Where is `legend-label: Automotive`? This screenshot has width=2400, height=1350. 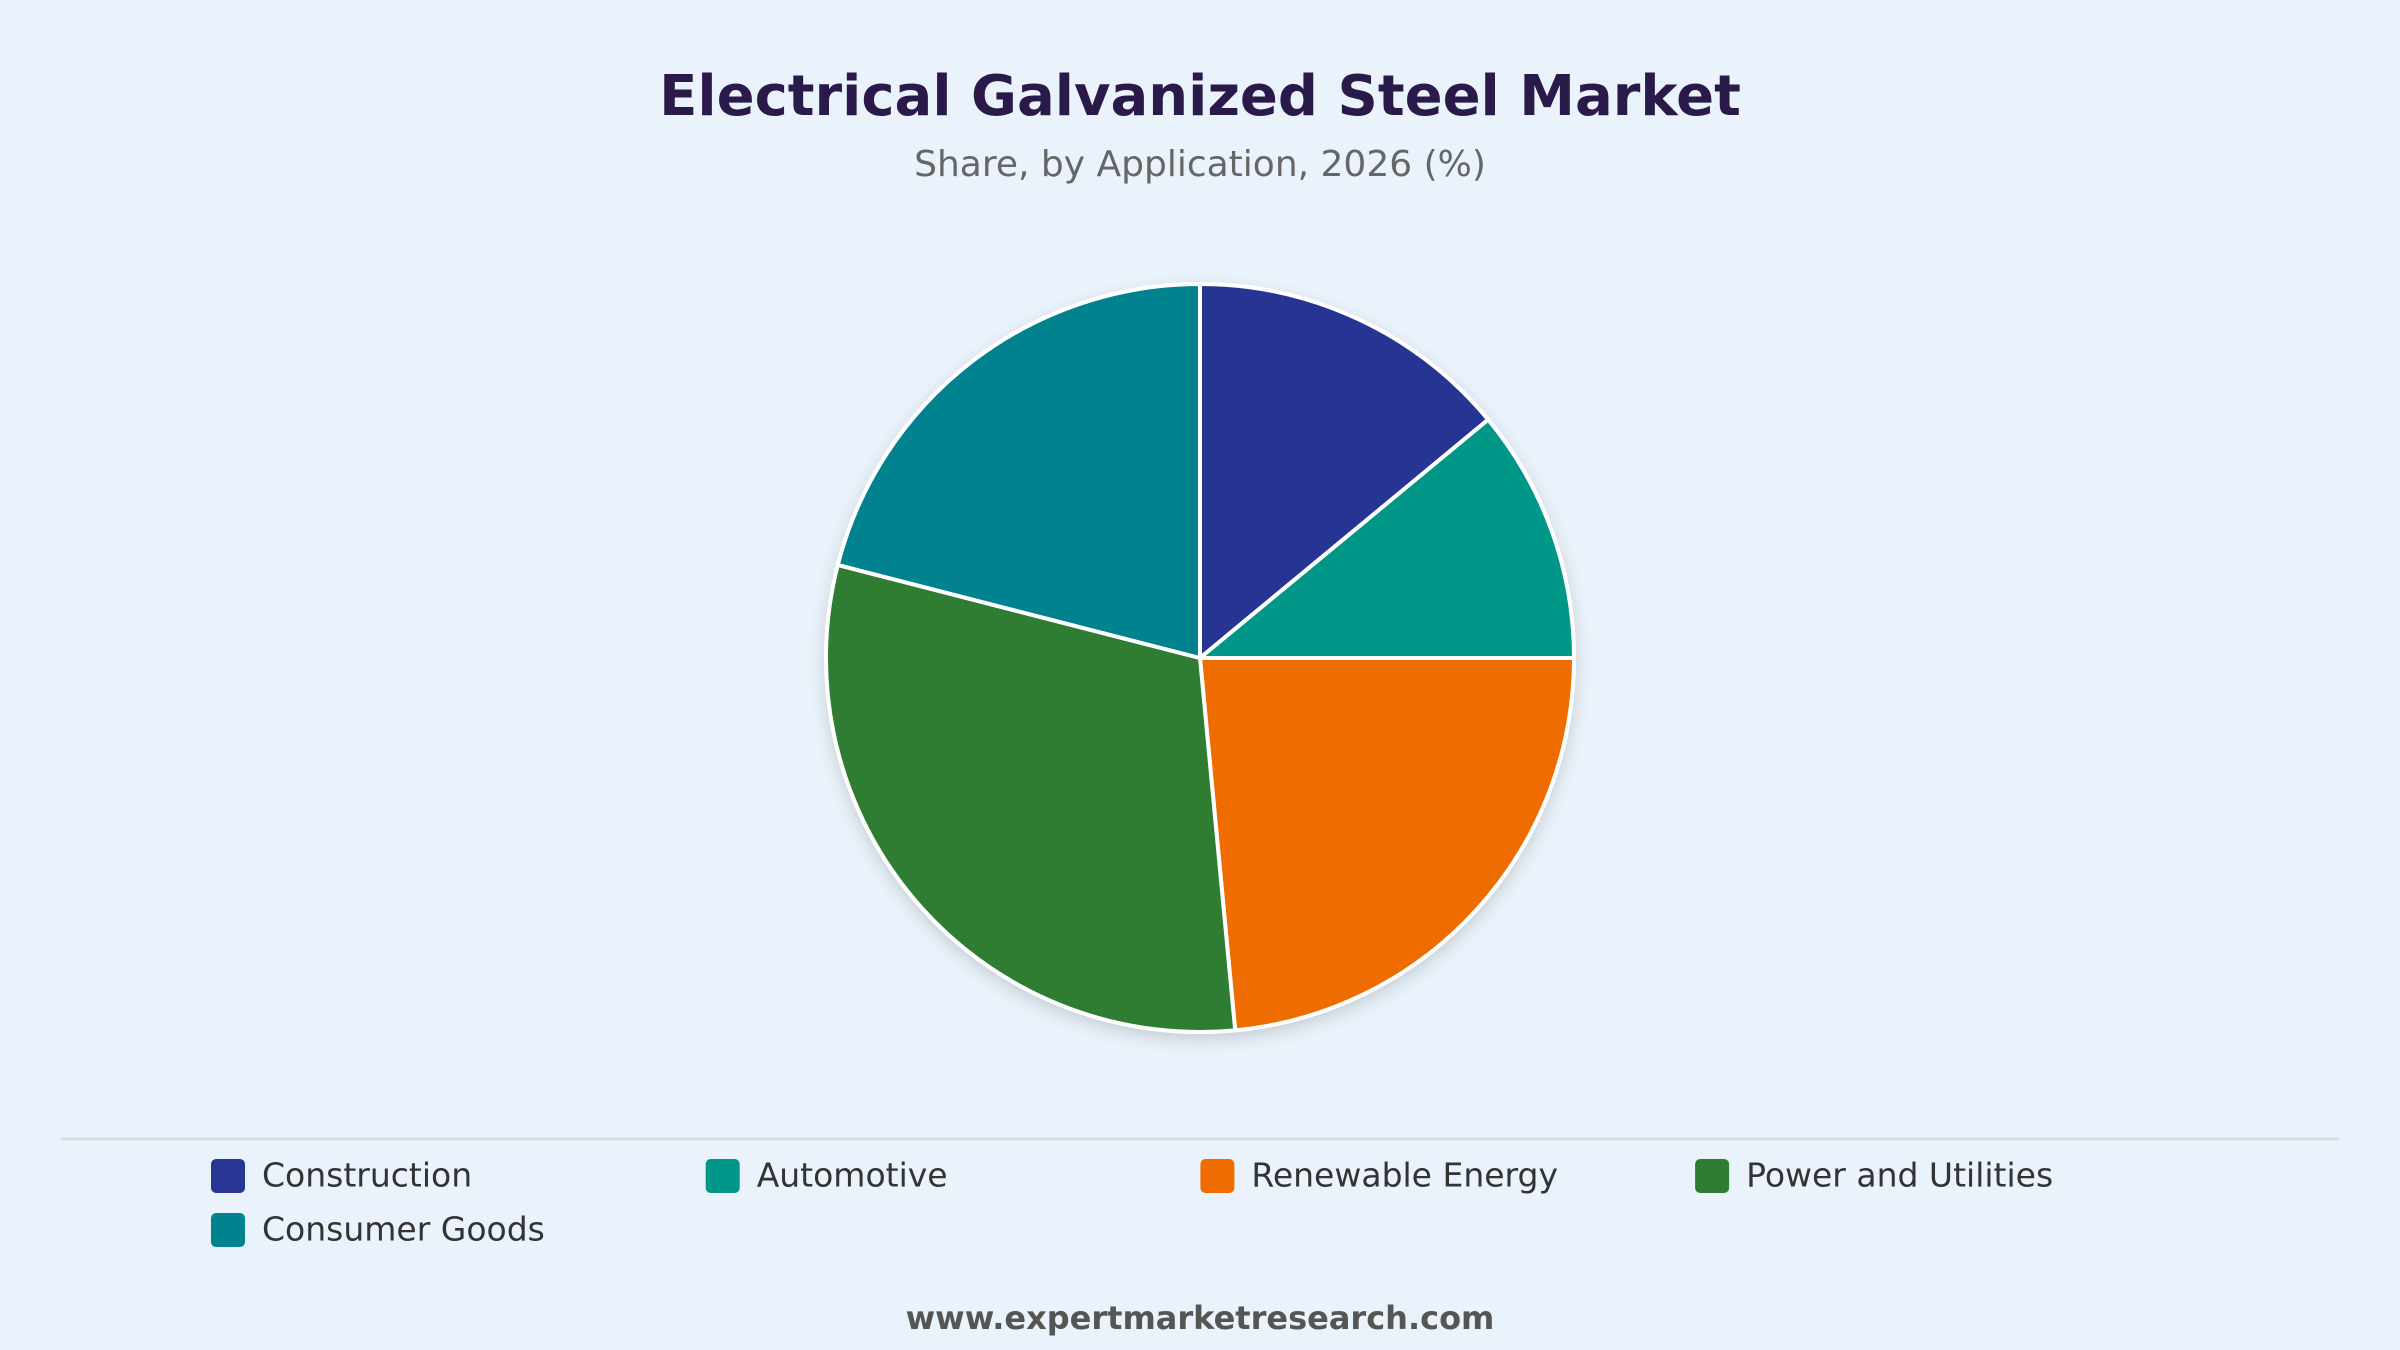 legend-label: Automotive is located at coordinates (852, 1175).